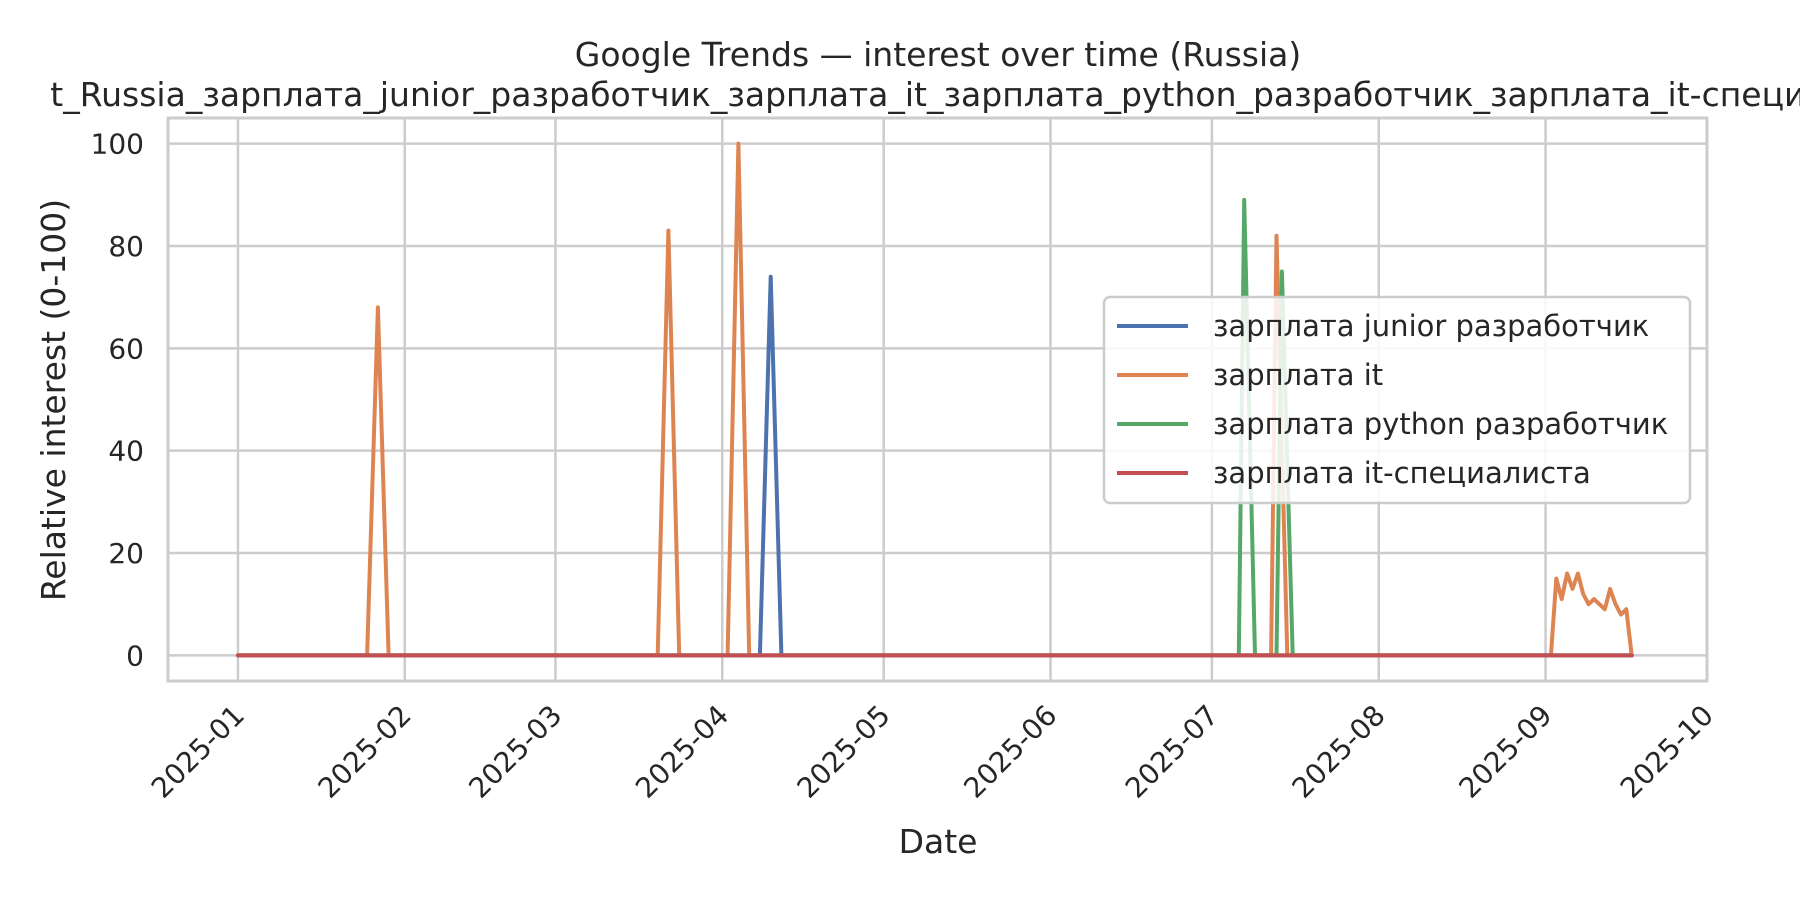  What do you see at coordinates (198, 752) in the screenshot?
I see `x-tick-label: 2025-01` at bounding box center [198, 752].